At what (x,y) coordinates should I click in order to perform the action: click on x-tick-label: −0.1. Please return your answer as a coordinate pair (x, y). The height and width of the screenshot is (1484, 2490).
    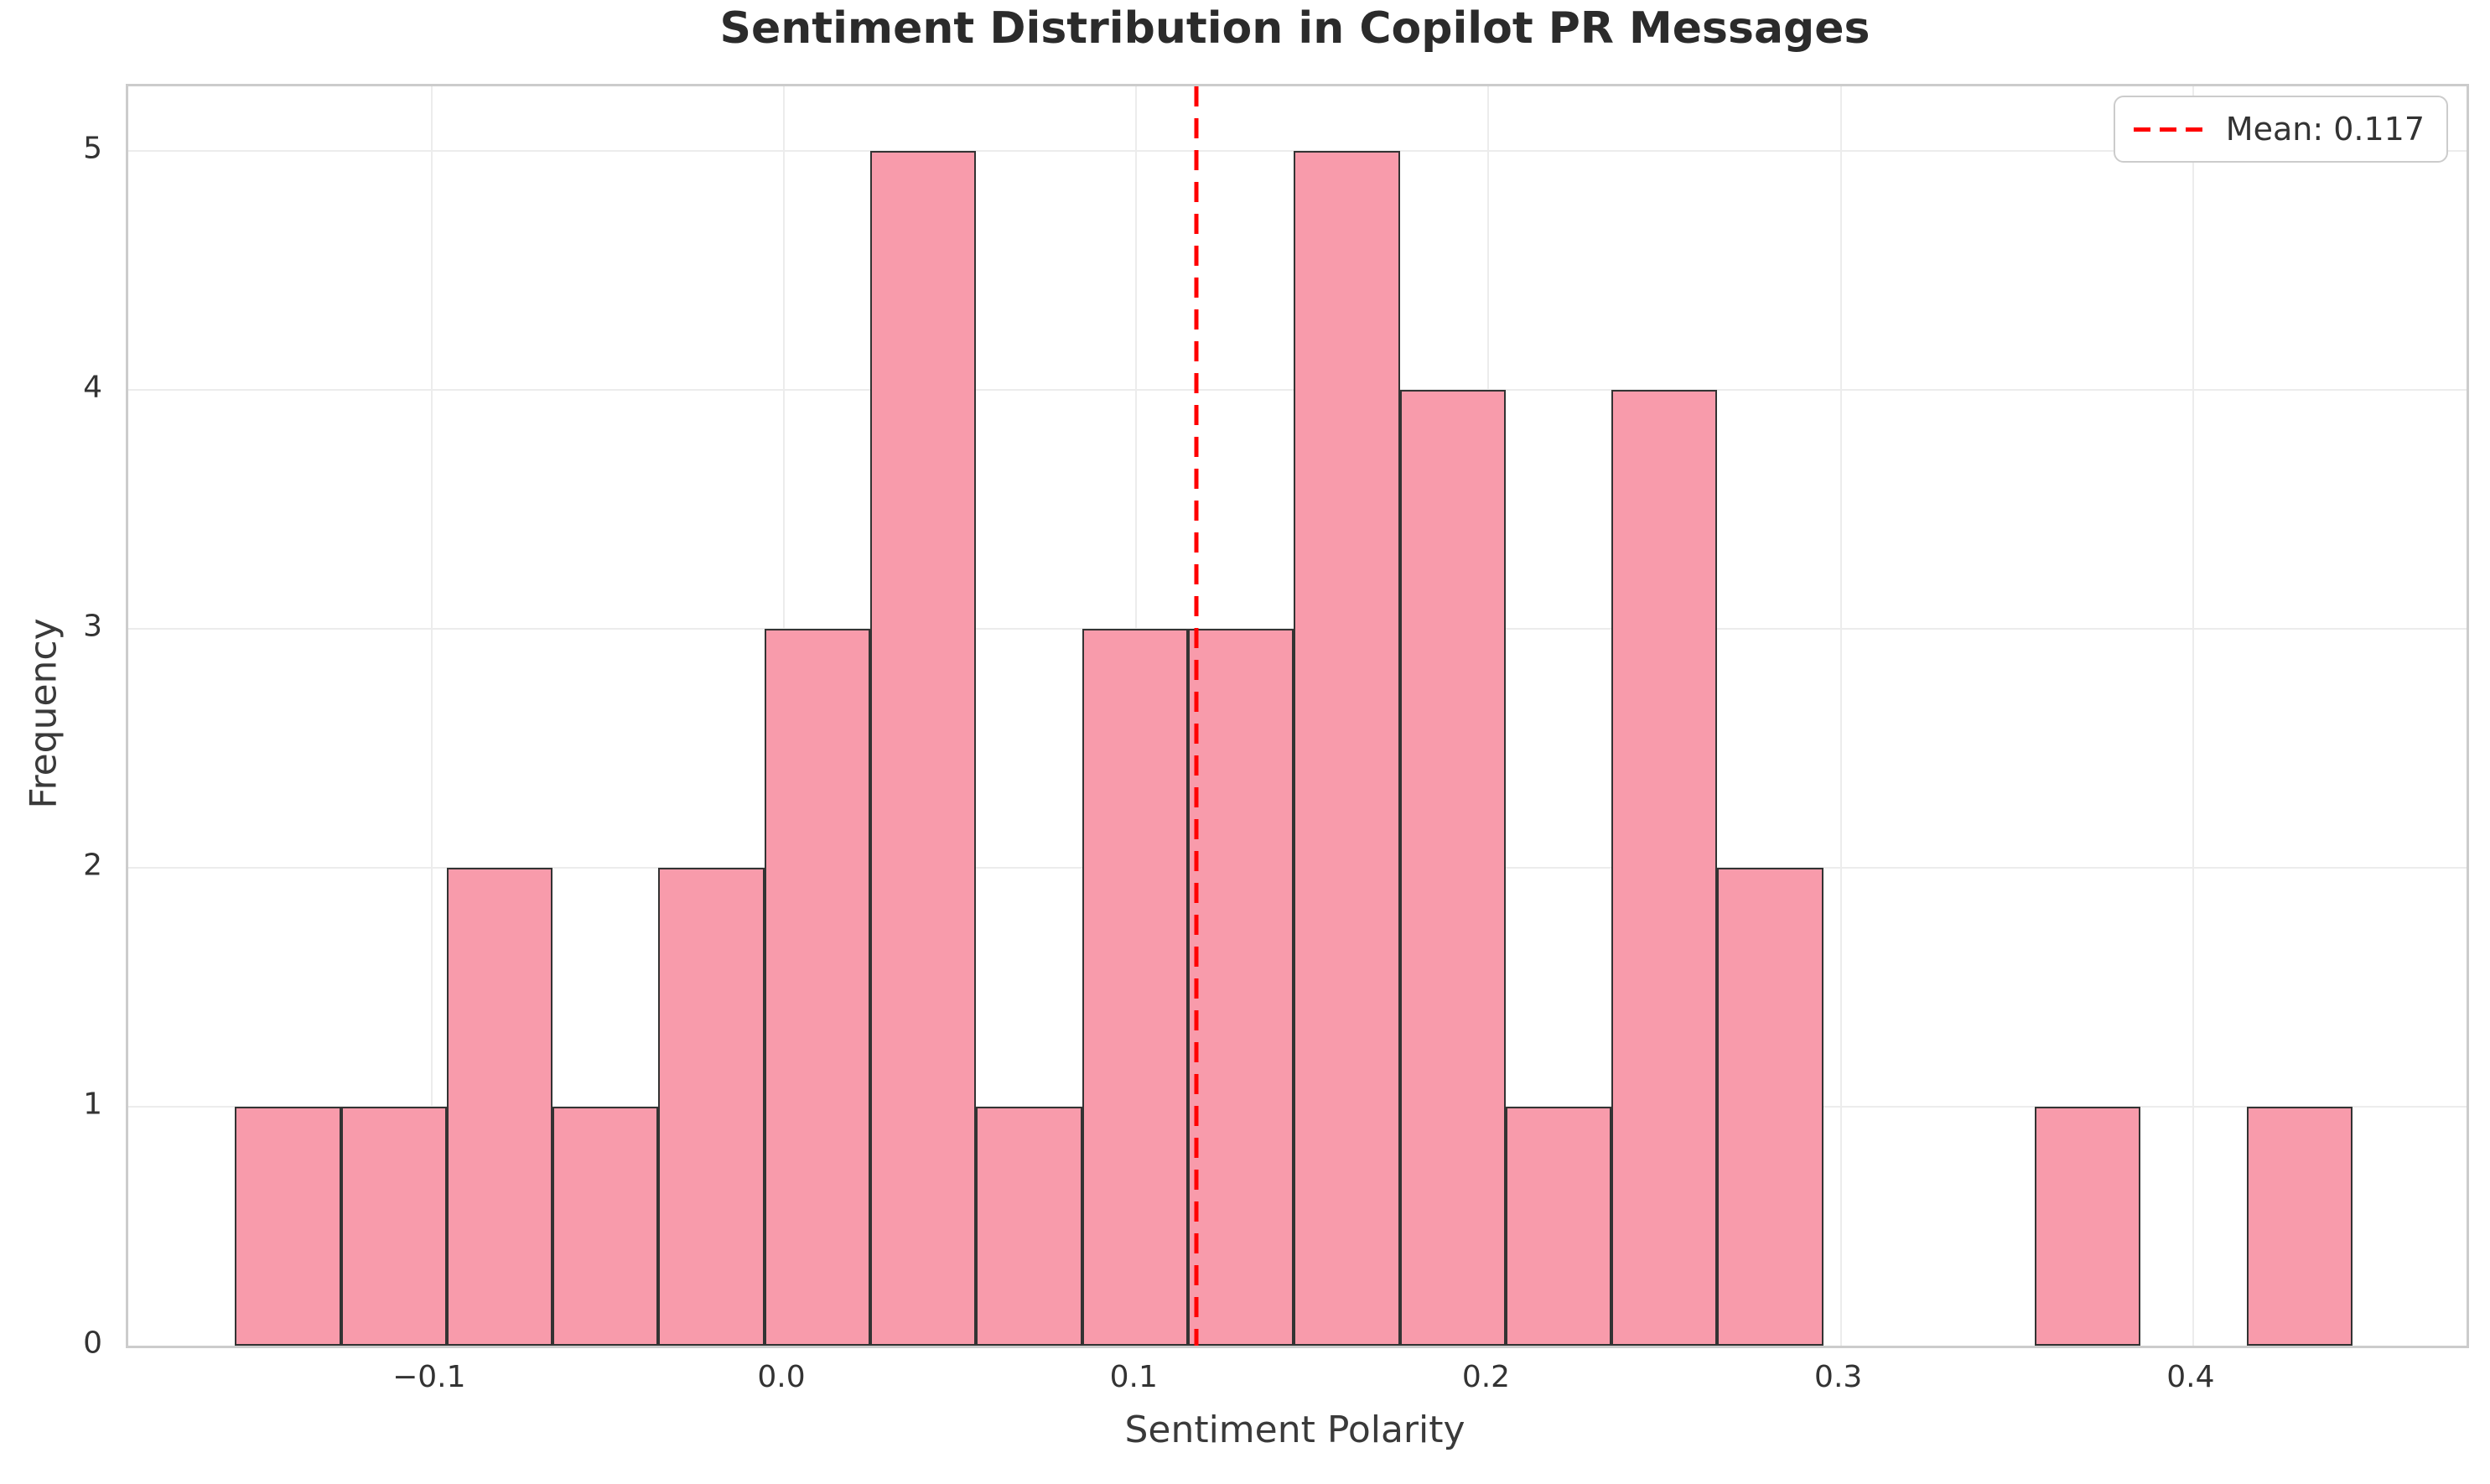
    Looking at the image, I should click on (429, 1377).